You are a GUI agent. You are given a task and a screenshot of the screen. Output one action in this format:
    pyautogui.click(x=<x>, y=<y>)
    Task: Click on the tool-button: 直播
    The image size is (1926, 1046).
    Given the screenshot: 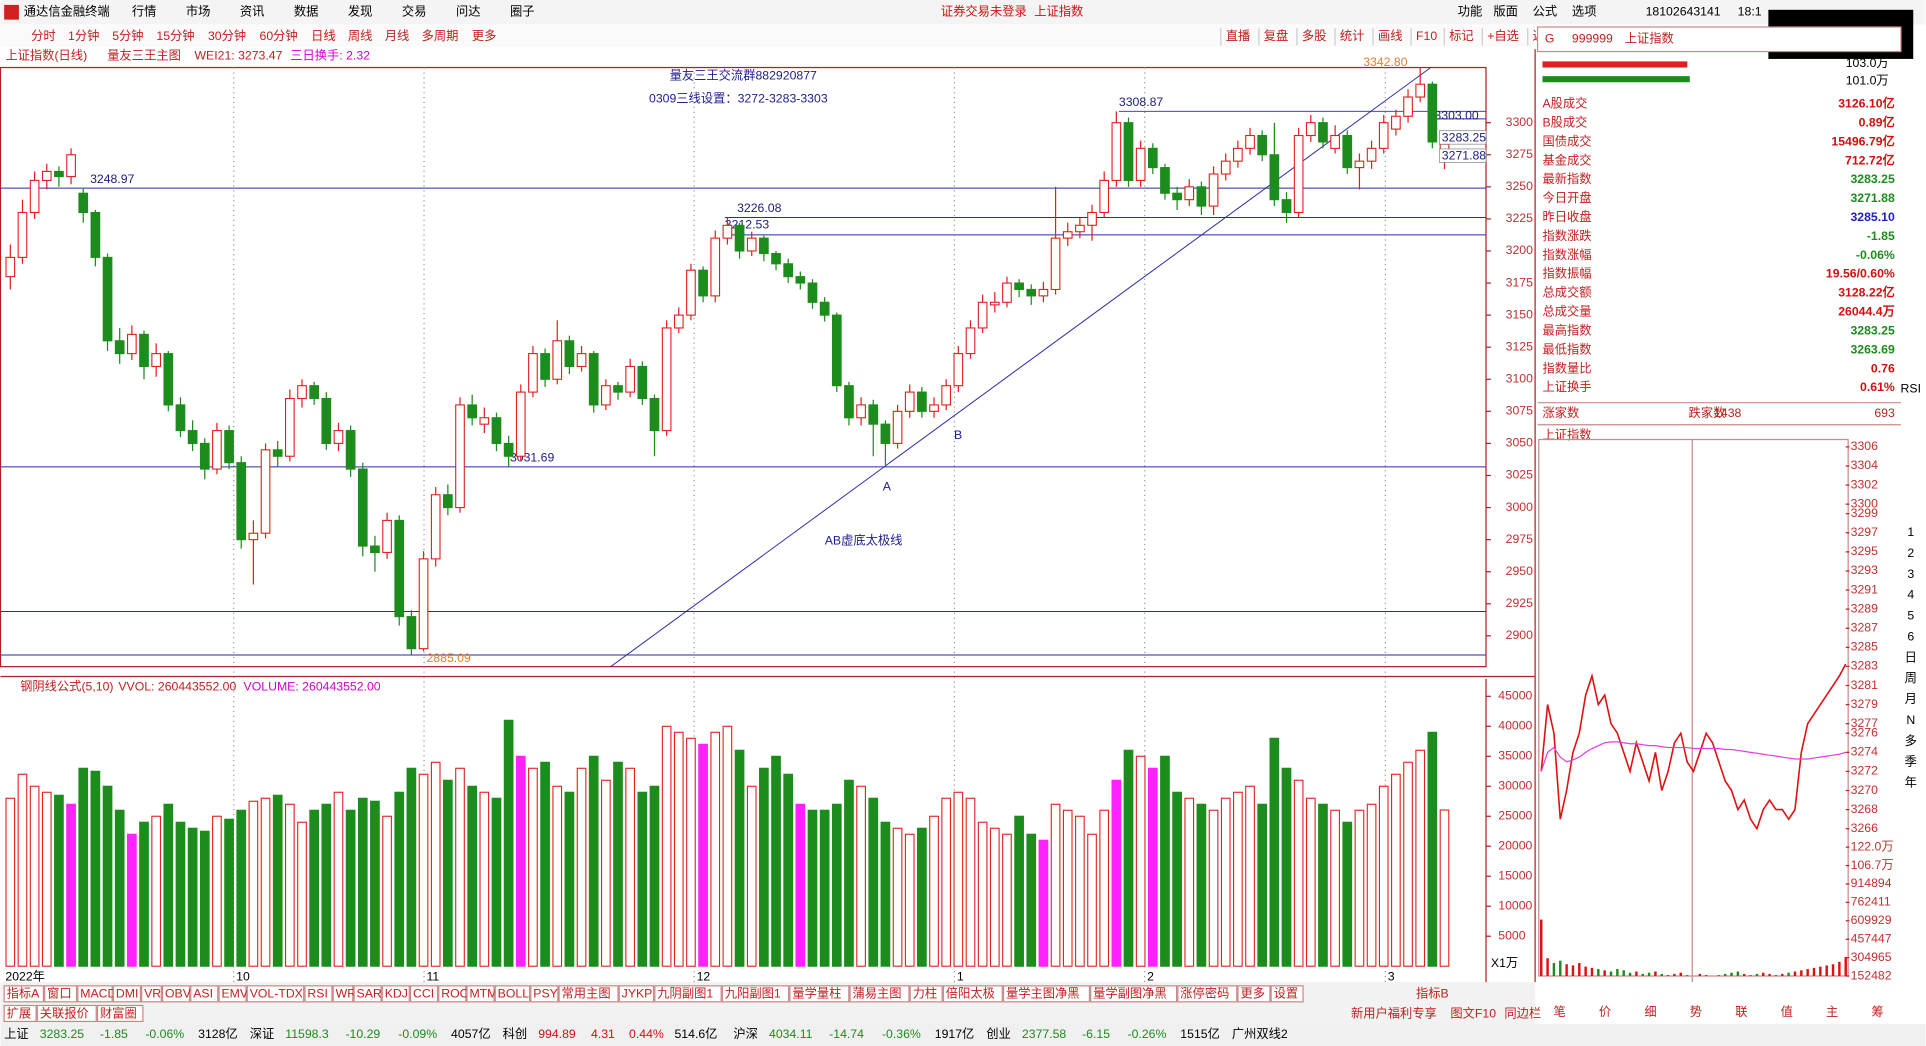 What is the action you would take?
    pyautogui.click(x=1238, y=36)
    